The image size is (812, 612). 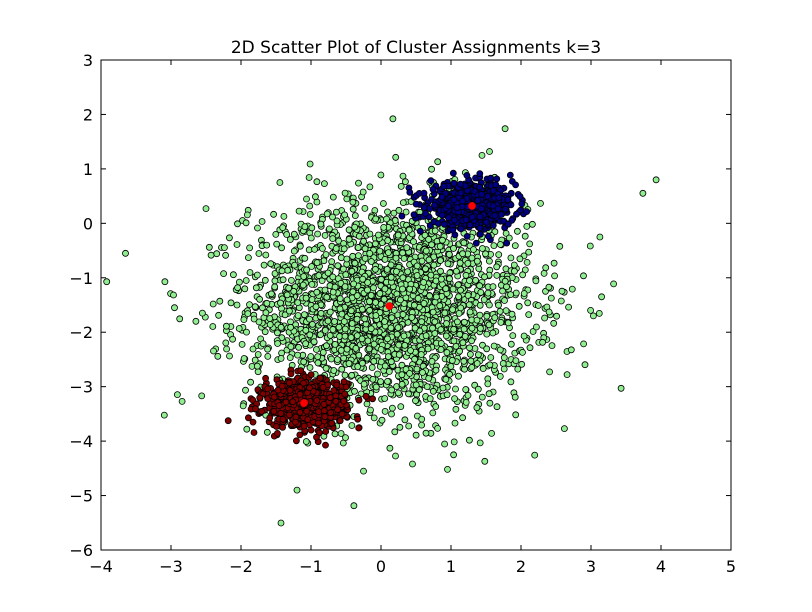 I want to click on y-tick-label: 3, so click(x=88, y=60).